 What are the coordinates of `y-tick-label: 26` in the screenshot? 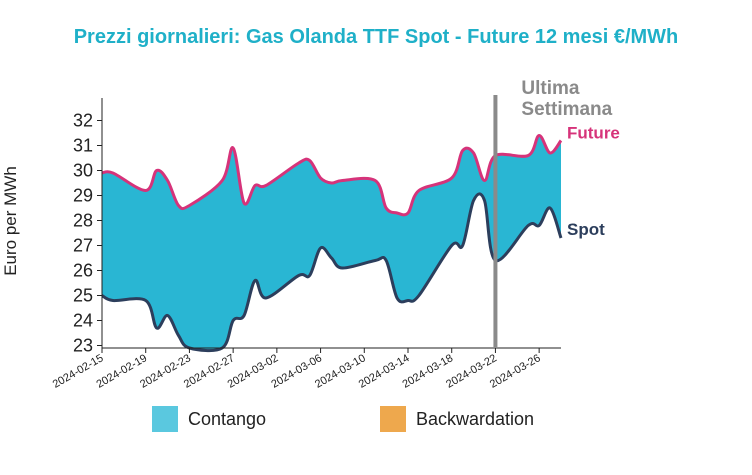 It's located at (83, 271).